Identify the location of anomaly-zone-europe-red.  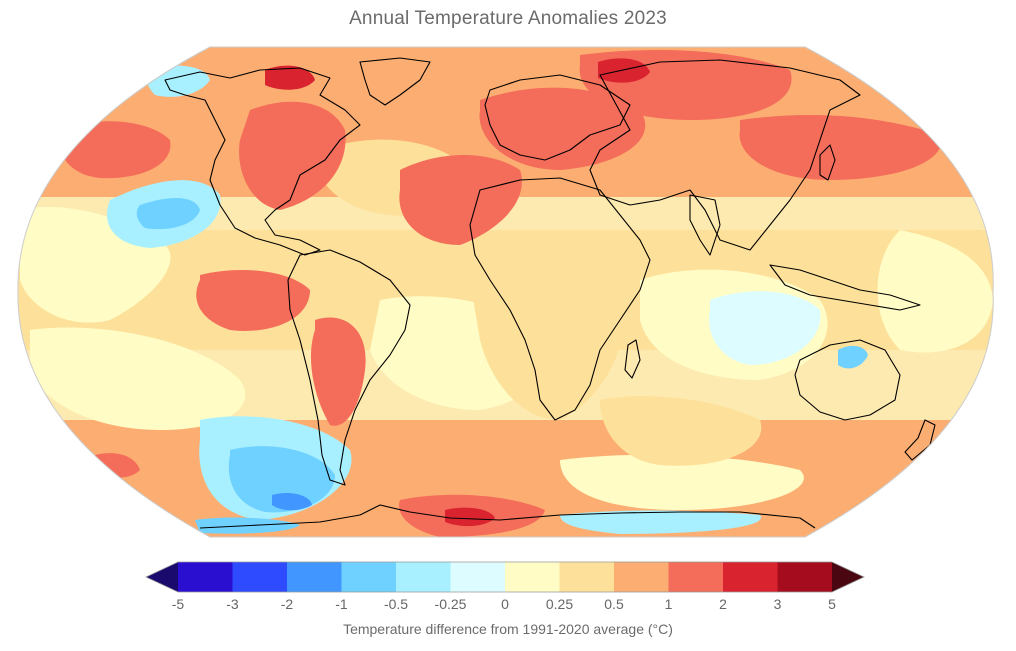
(562, 128).